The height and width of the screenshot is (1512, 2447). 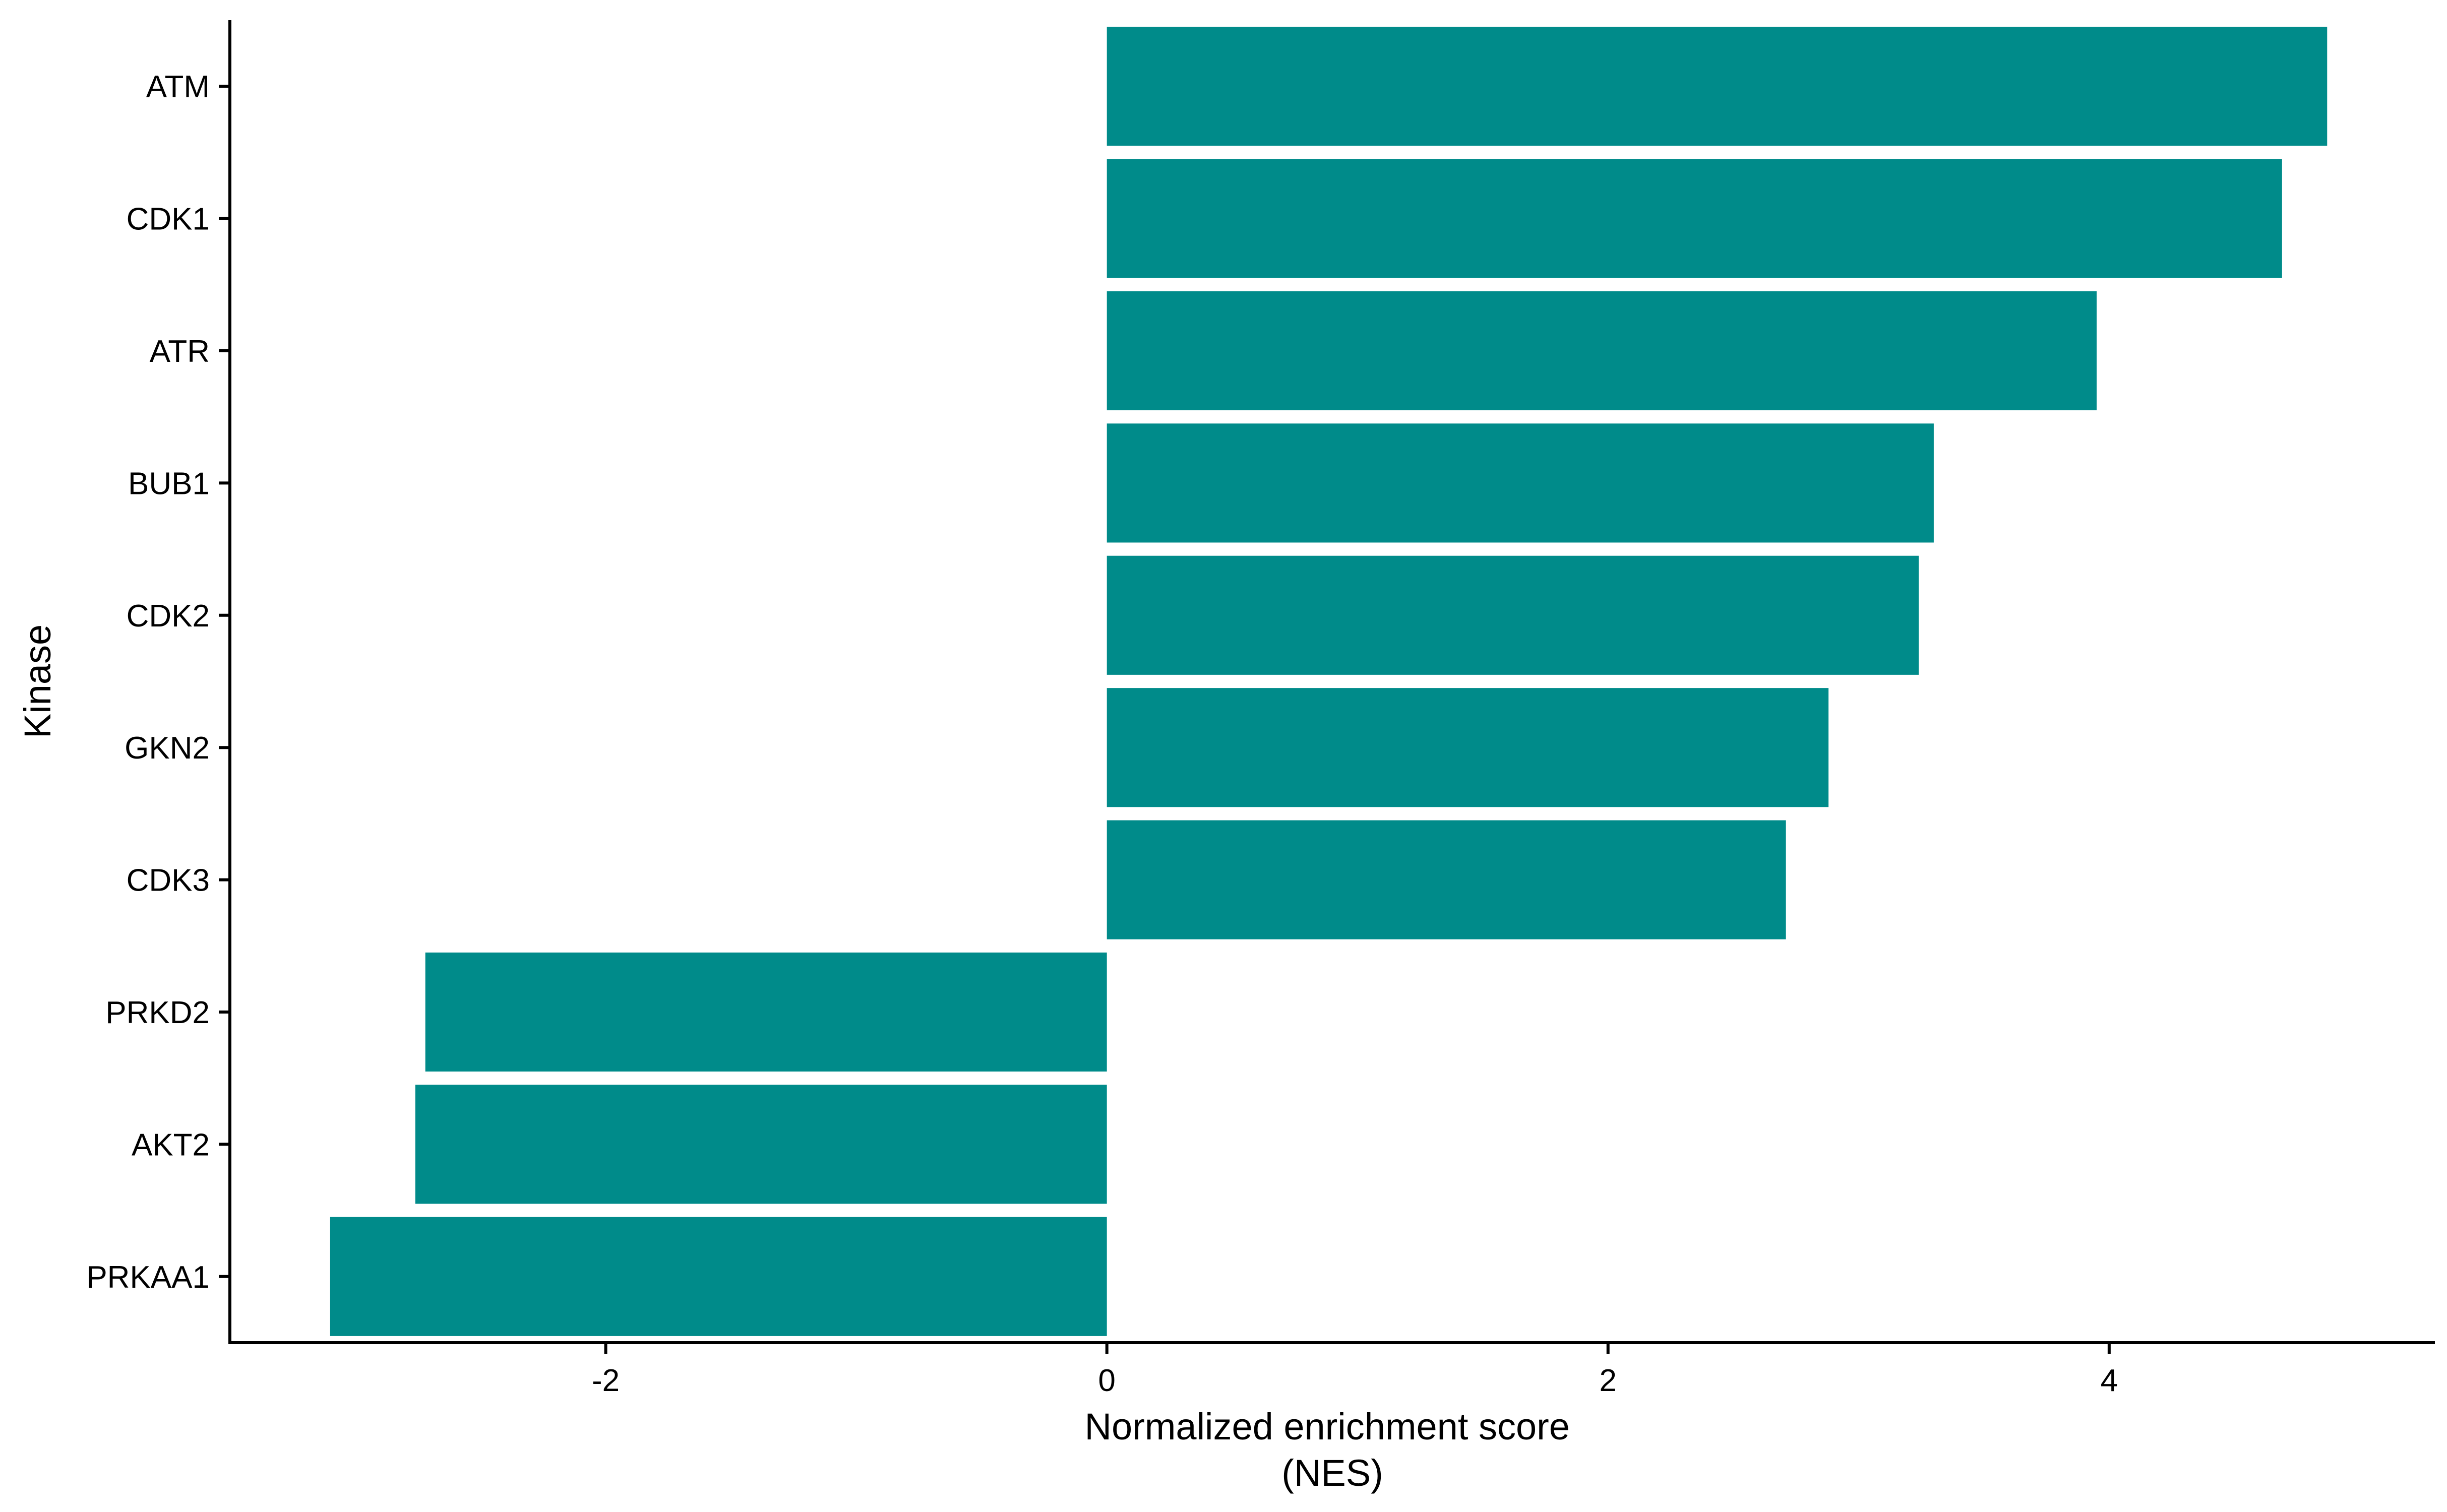 I want to click on bar-atr, so click(x=1602, y=351).